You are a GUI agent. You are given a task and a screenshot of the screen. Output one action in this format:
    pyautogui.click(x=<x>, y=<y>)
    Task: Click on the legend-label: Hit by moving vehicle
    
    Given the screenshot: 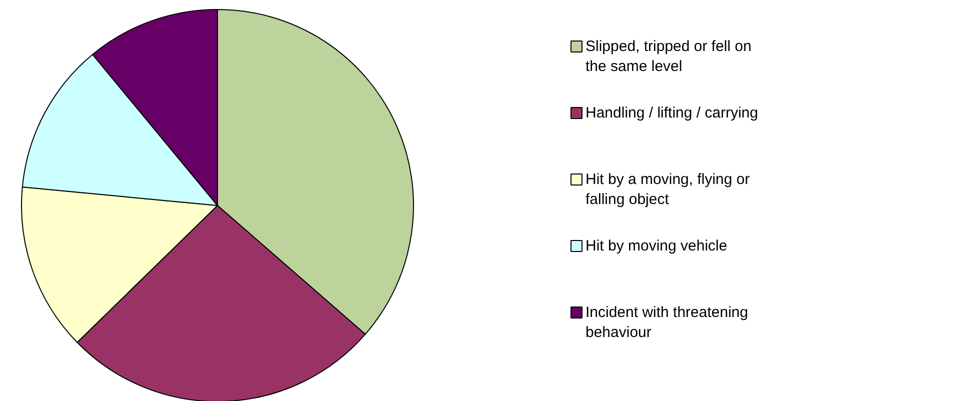 What is the action you would take?
    pyautogui.click(x=657, y=246)
    